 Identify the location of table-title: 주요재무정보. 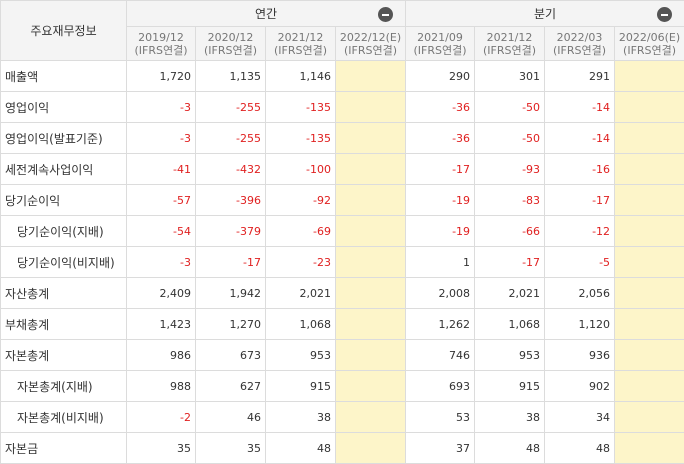
(64, 31).